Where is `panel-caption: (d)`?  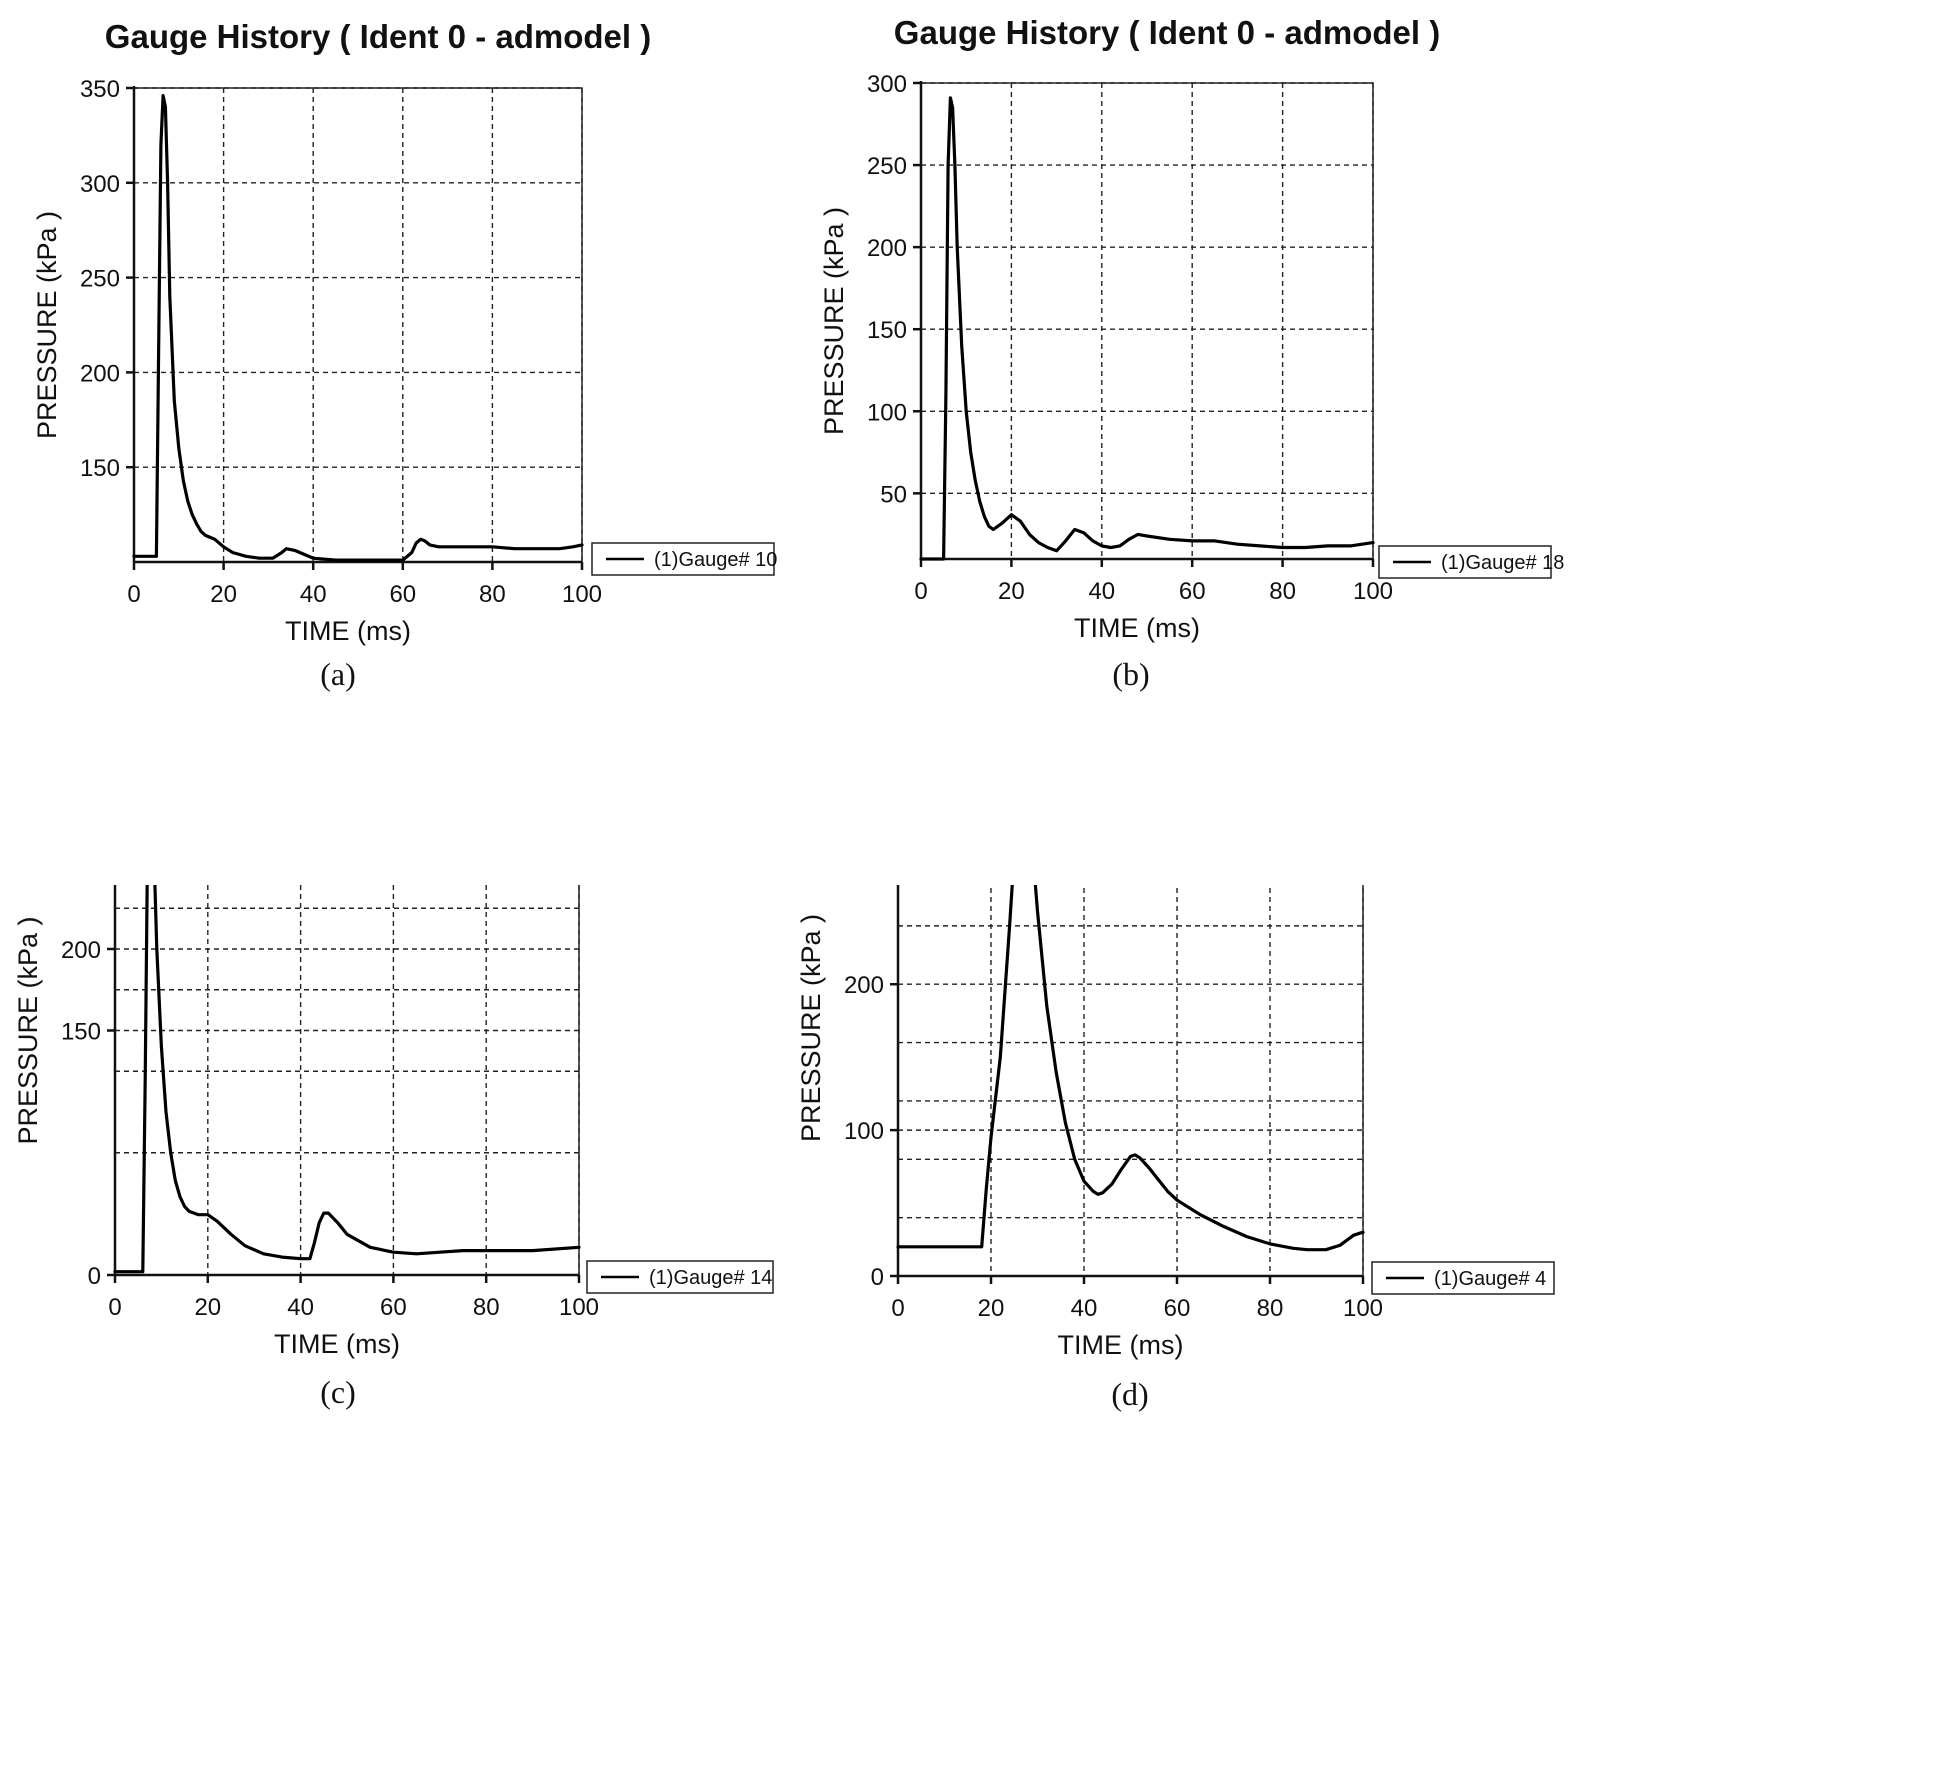
panel-caption: (d) is located at coordinates (1129, 1394).